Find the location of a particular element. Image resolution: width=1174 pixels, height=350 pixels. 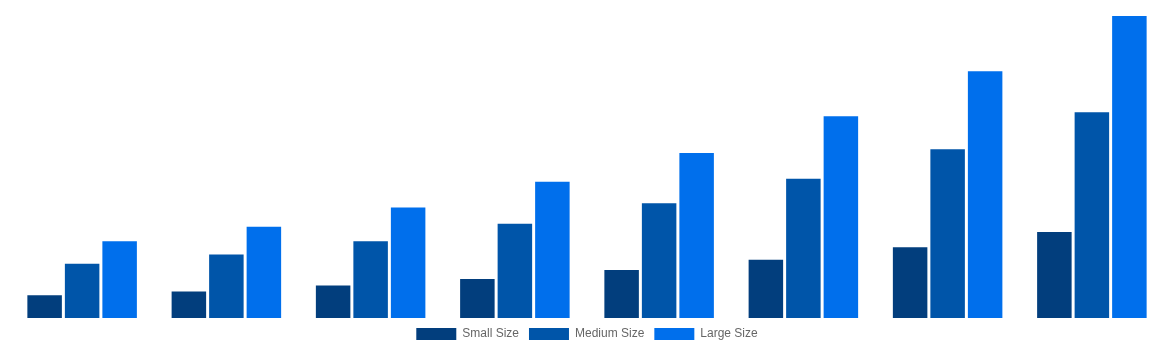

legend-label: Large Size is located at coordinates (729, 333).